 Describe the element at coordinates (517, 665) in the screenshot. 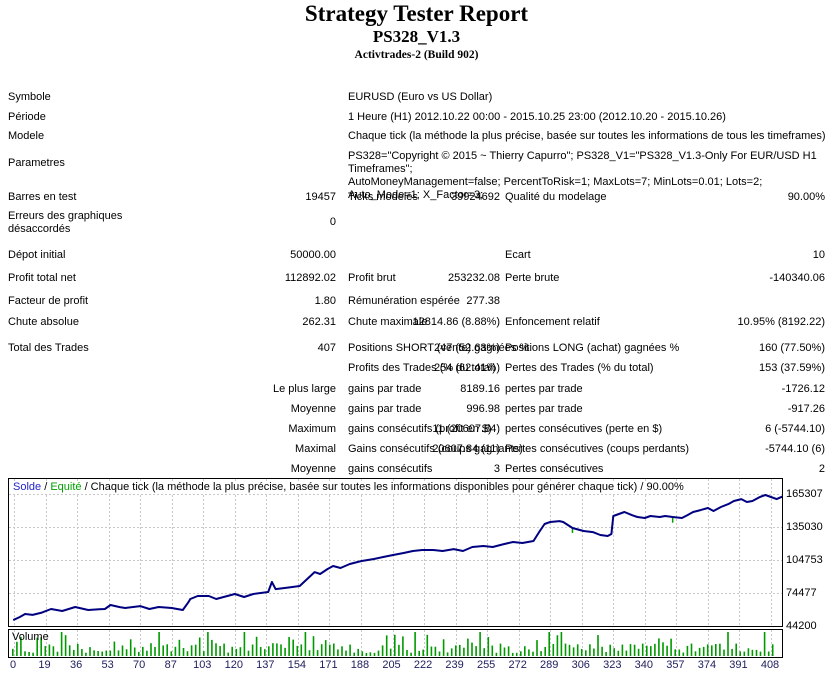

I see `x-axis-tick-label: 272` at that location.